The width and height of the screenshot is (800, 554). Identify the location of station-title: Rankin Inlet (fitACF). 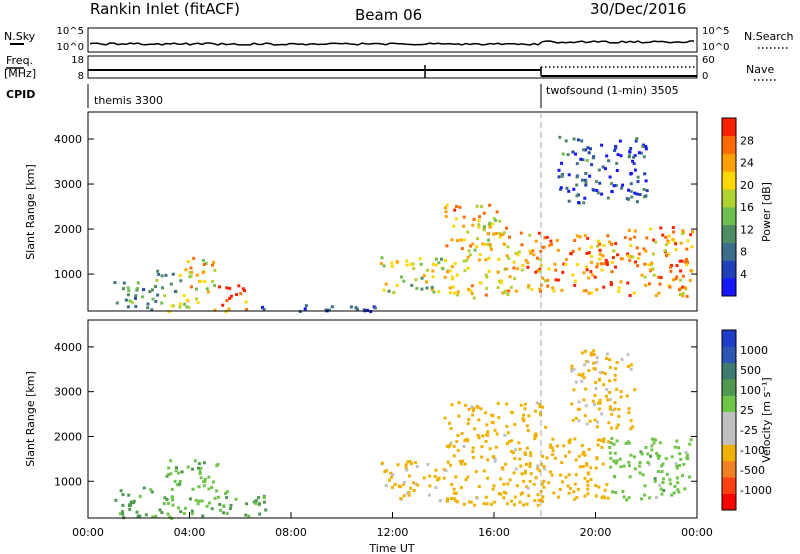
(165, 9).